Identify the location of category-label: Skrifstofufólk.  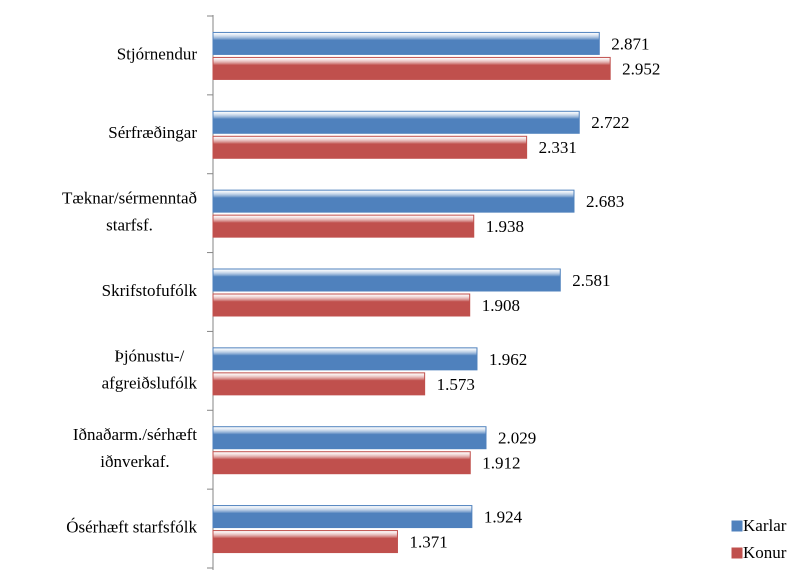
(150, 290).